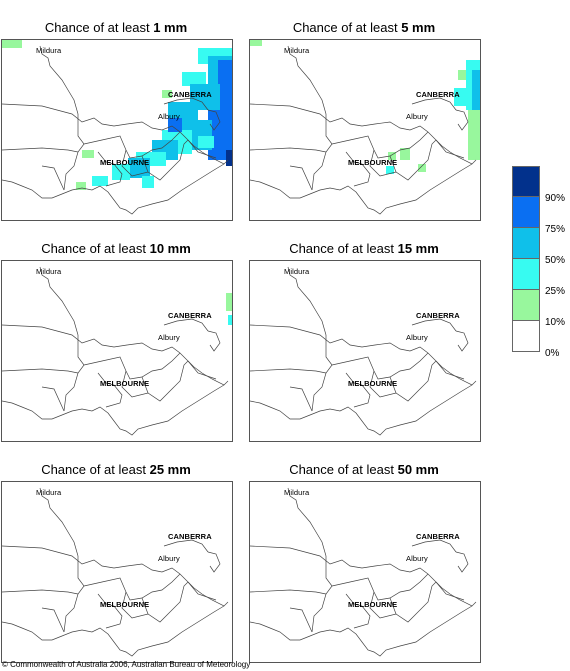 This screenshot has height=671, width=570. I want to click on map-panel-1mm: Mildura CANBERRA Albury MELBOURNE, so click(117, 130).